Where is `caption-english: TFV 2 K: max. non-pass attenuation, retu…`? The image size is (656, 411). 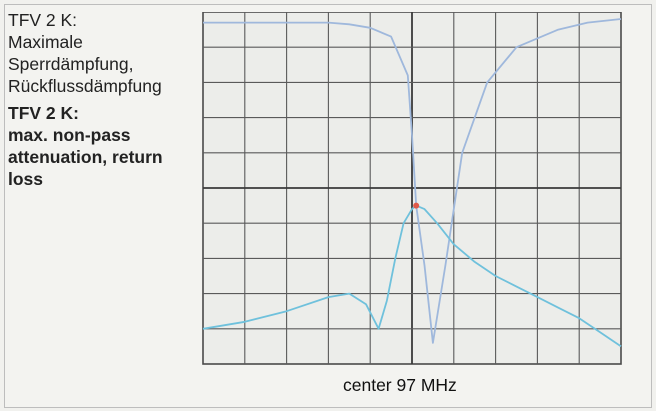
caption-english: TFV 2 K: max. non-pass attenuation, retu… is located at coordinates (98, 146).